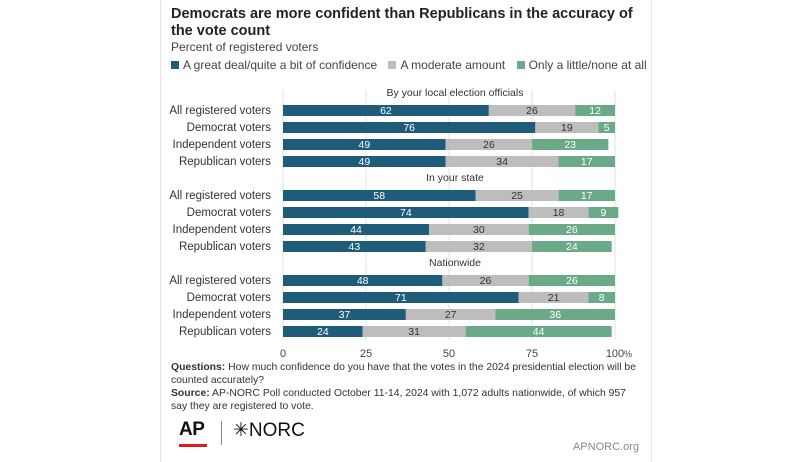  Describe the element at coordinates (221, 433) in the screenshot. I see `logo-divider` at that location.